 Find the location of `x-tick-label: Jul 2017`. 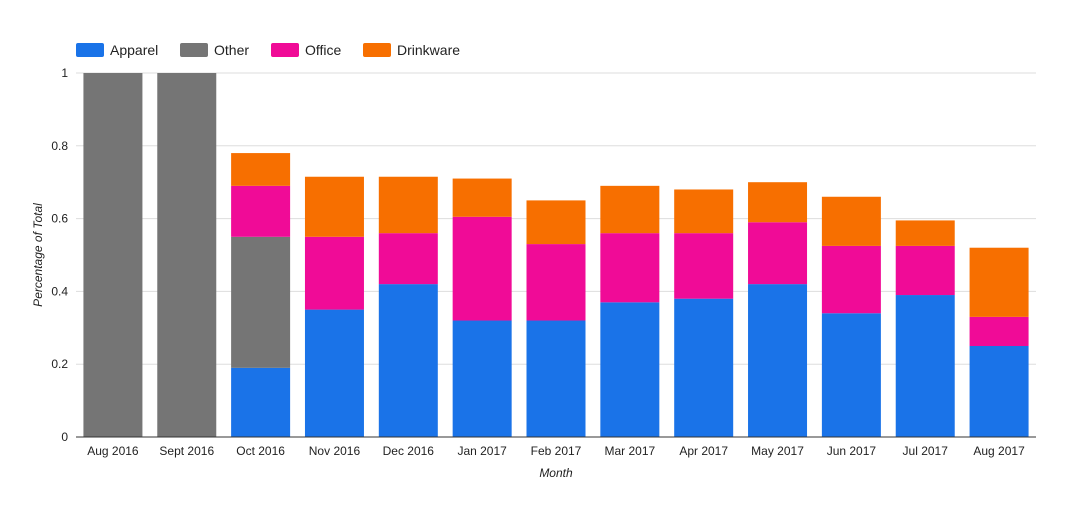

x-tick-label: Jul 2017 is located at coordinates (926, 451).